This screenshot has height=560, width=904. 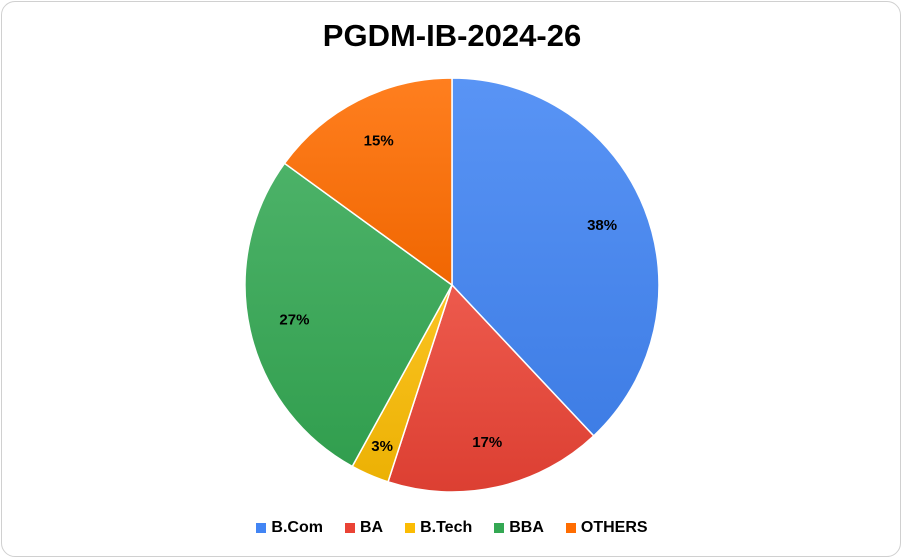 I want to click on chart-title: PGDM-IB-2024-26, so click(x=452, y=35).